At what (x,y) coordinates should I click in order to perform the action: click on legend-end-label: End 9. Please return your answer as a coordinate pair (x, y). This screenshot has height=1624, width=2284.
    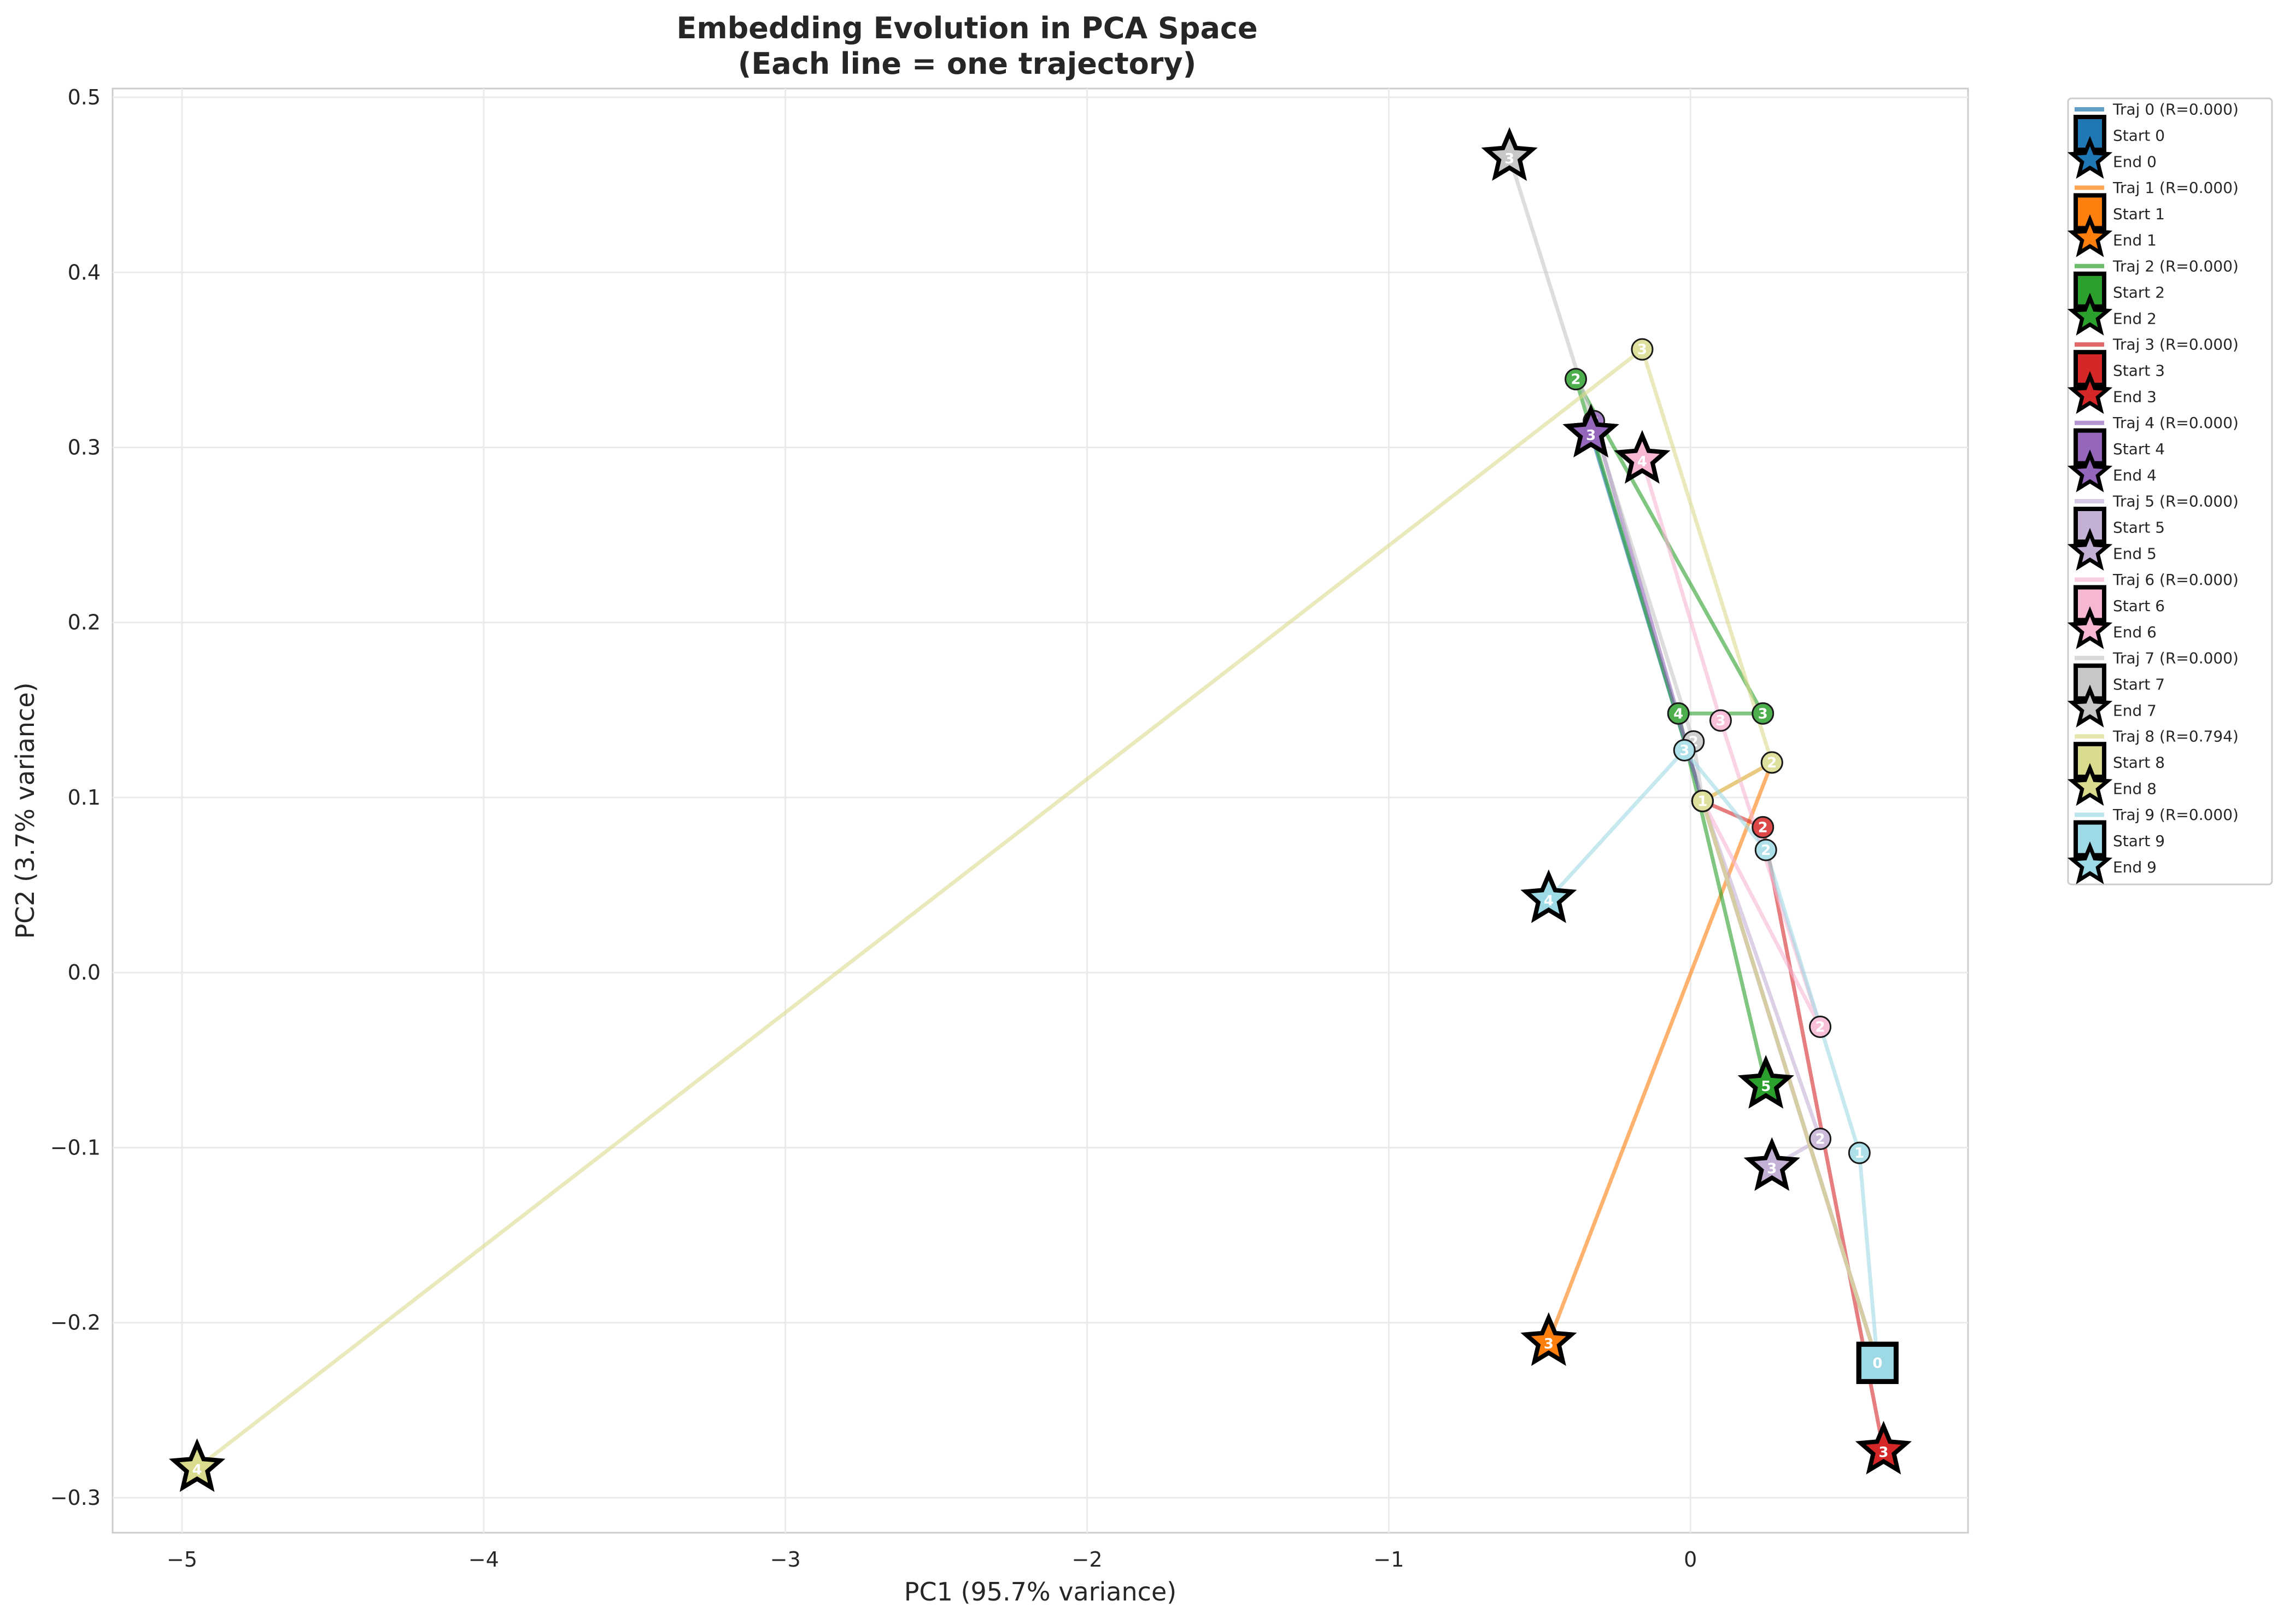
    Looking at the image, I should click on (2135, 867).